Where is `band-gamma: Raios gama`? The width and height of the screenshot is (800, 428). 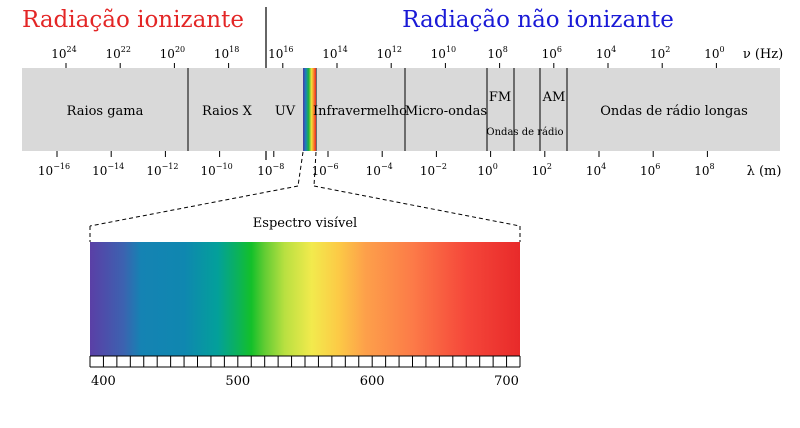 band-gamma: Raios gama is located at coordinates (105, 111).